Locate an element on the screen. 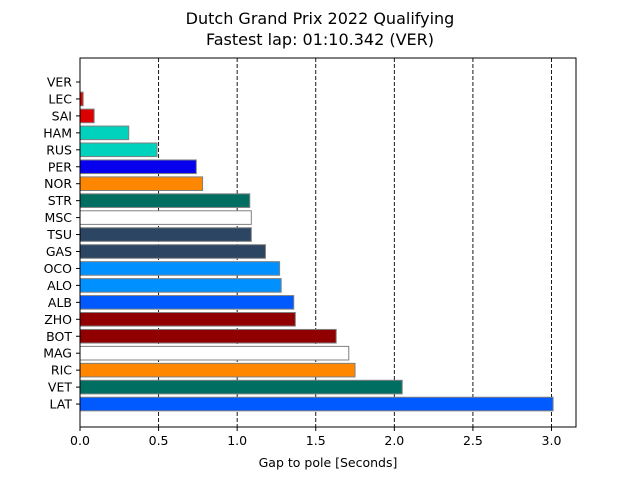 This screenshot has width=640, height=484. y-tick-label-alo: ALO is located at coordinates (59, 285).